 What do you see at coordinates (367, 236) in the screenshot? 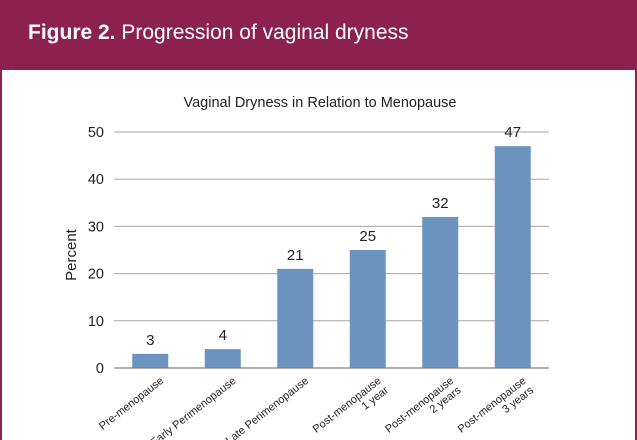
I see `data-label: 25` at bounding box center [367, 236].